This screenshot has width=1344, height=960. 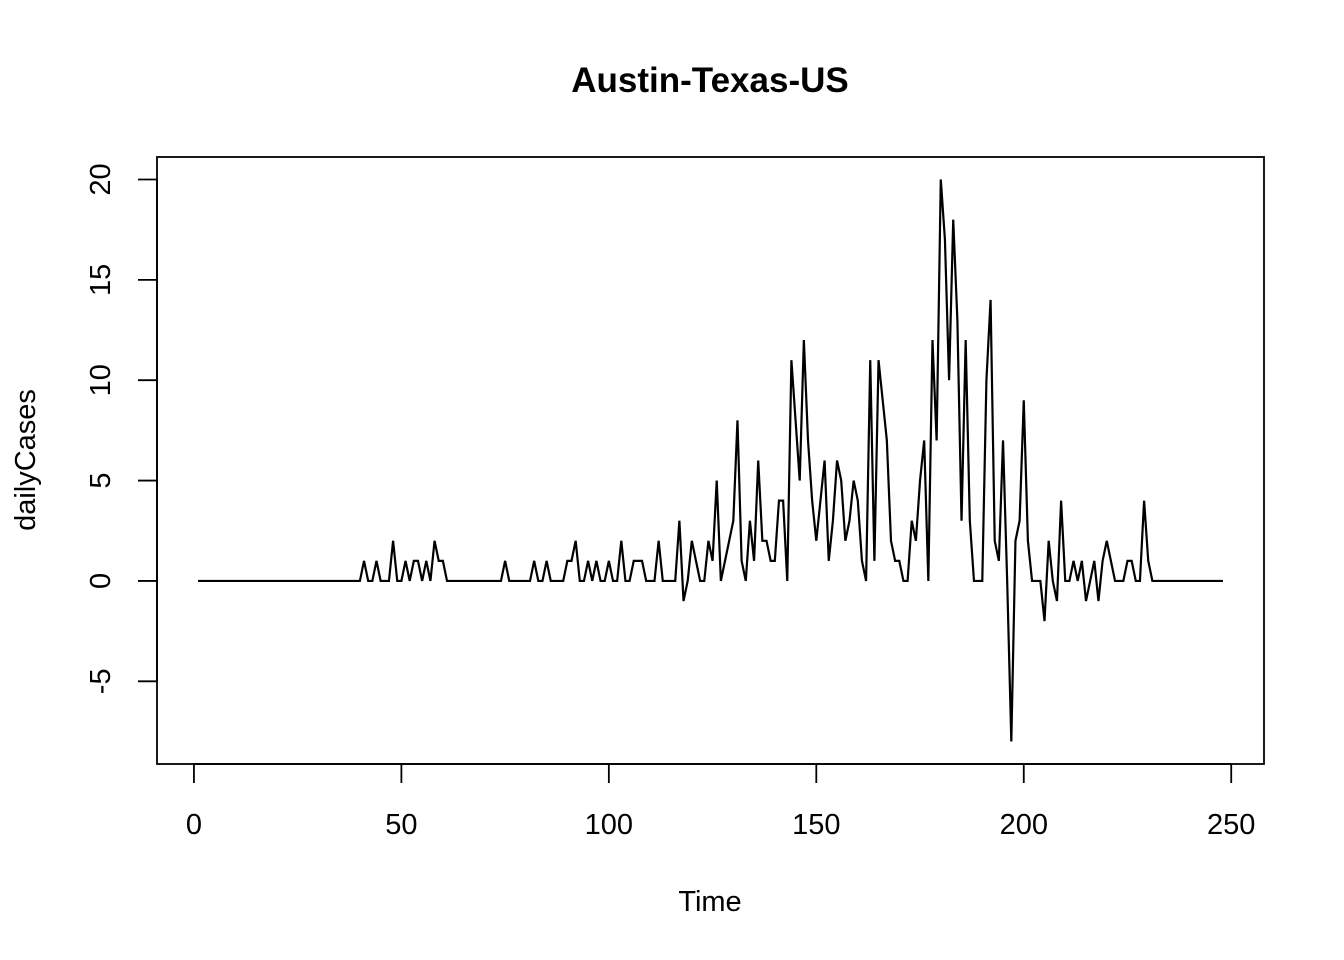 What do you see at coordinates (101, 481) in the screenshot?
I see `y-tick-label: 5` at bounding box center [101, 481].